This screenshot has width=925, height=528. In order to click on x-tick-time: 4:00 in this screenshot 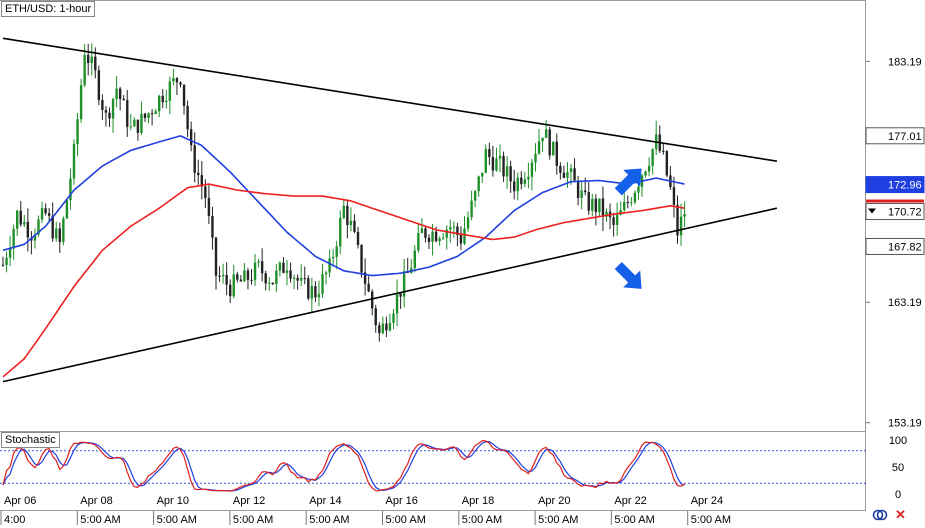, I will do `click(14, 519)`.